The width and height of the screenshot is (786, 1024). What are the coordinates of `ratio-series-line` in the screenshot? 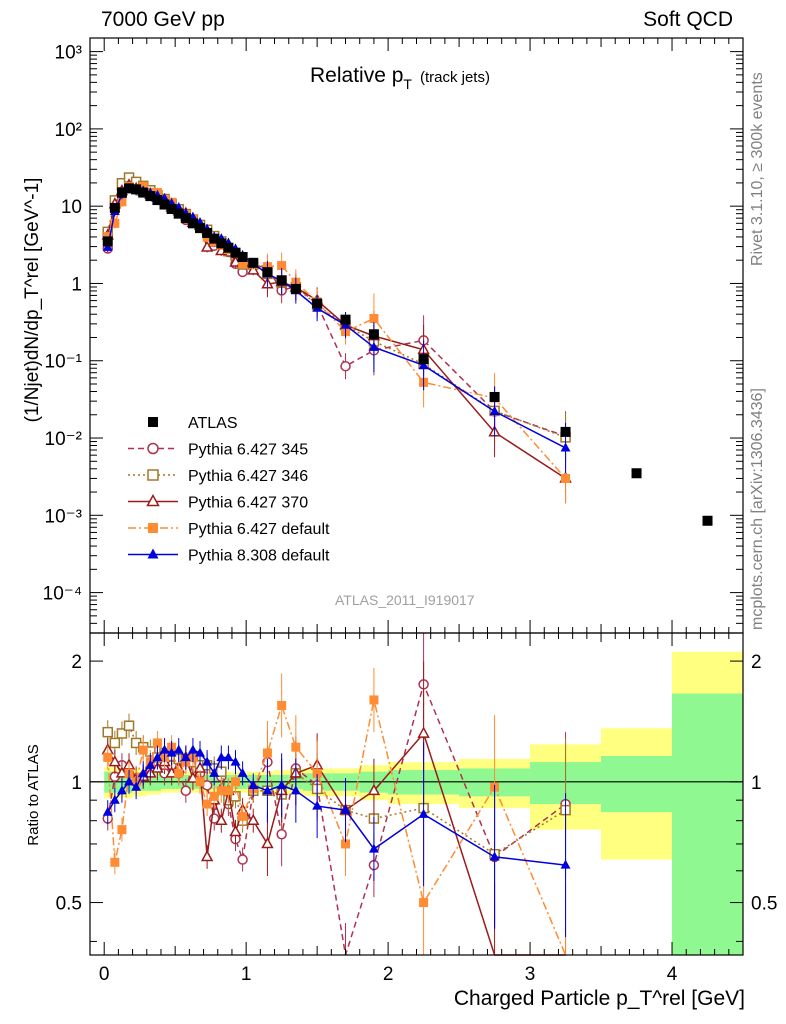 It's located at (336, 827).